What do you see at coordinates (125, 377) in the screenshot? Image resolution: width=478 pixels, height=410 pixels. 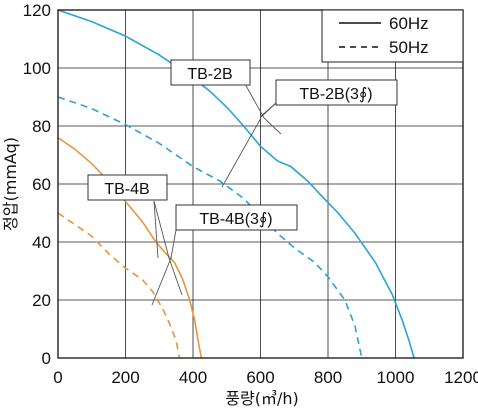 I see `x-tick-label: 200` at bounding box center [125, 377].